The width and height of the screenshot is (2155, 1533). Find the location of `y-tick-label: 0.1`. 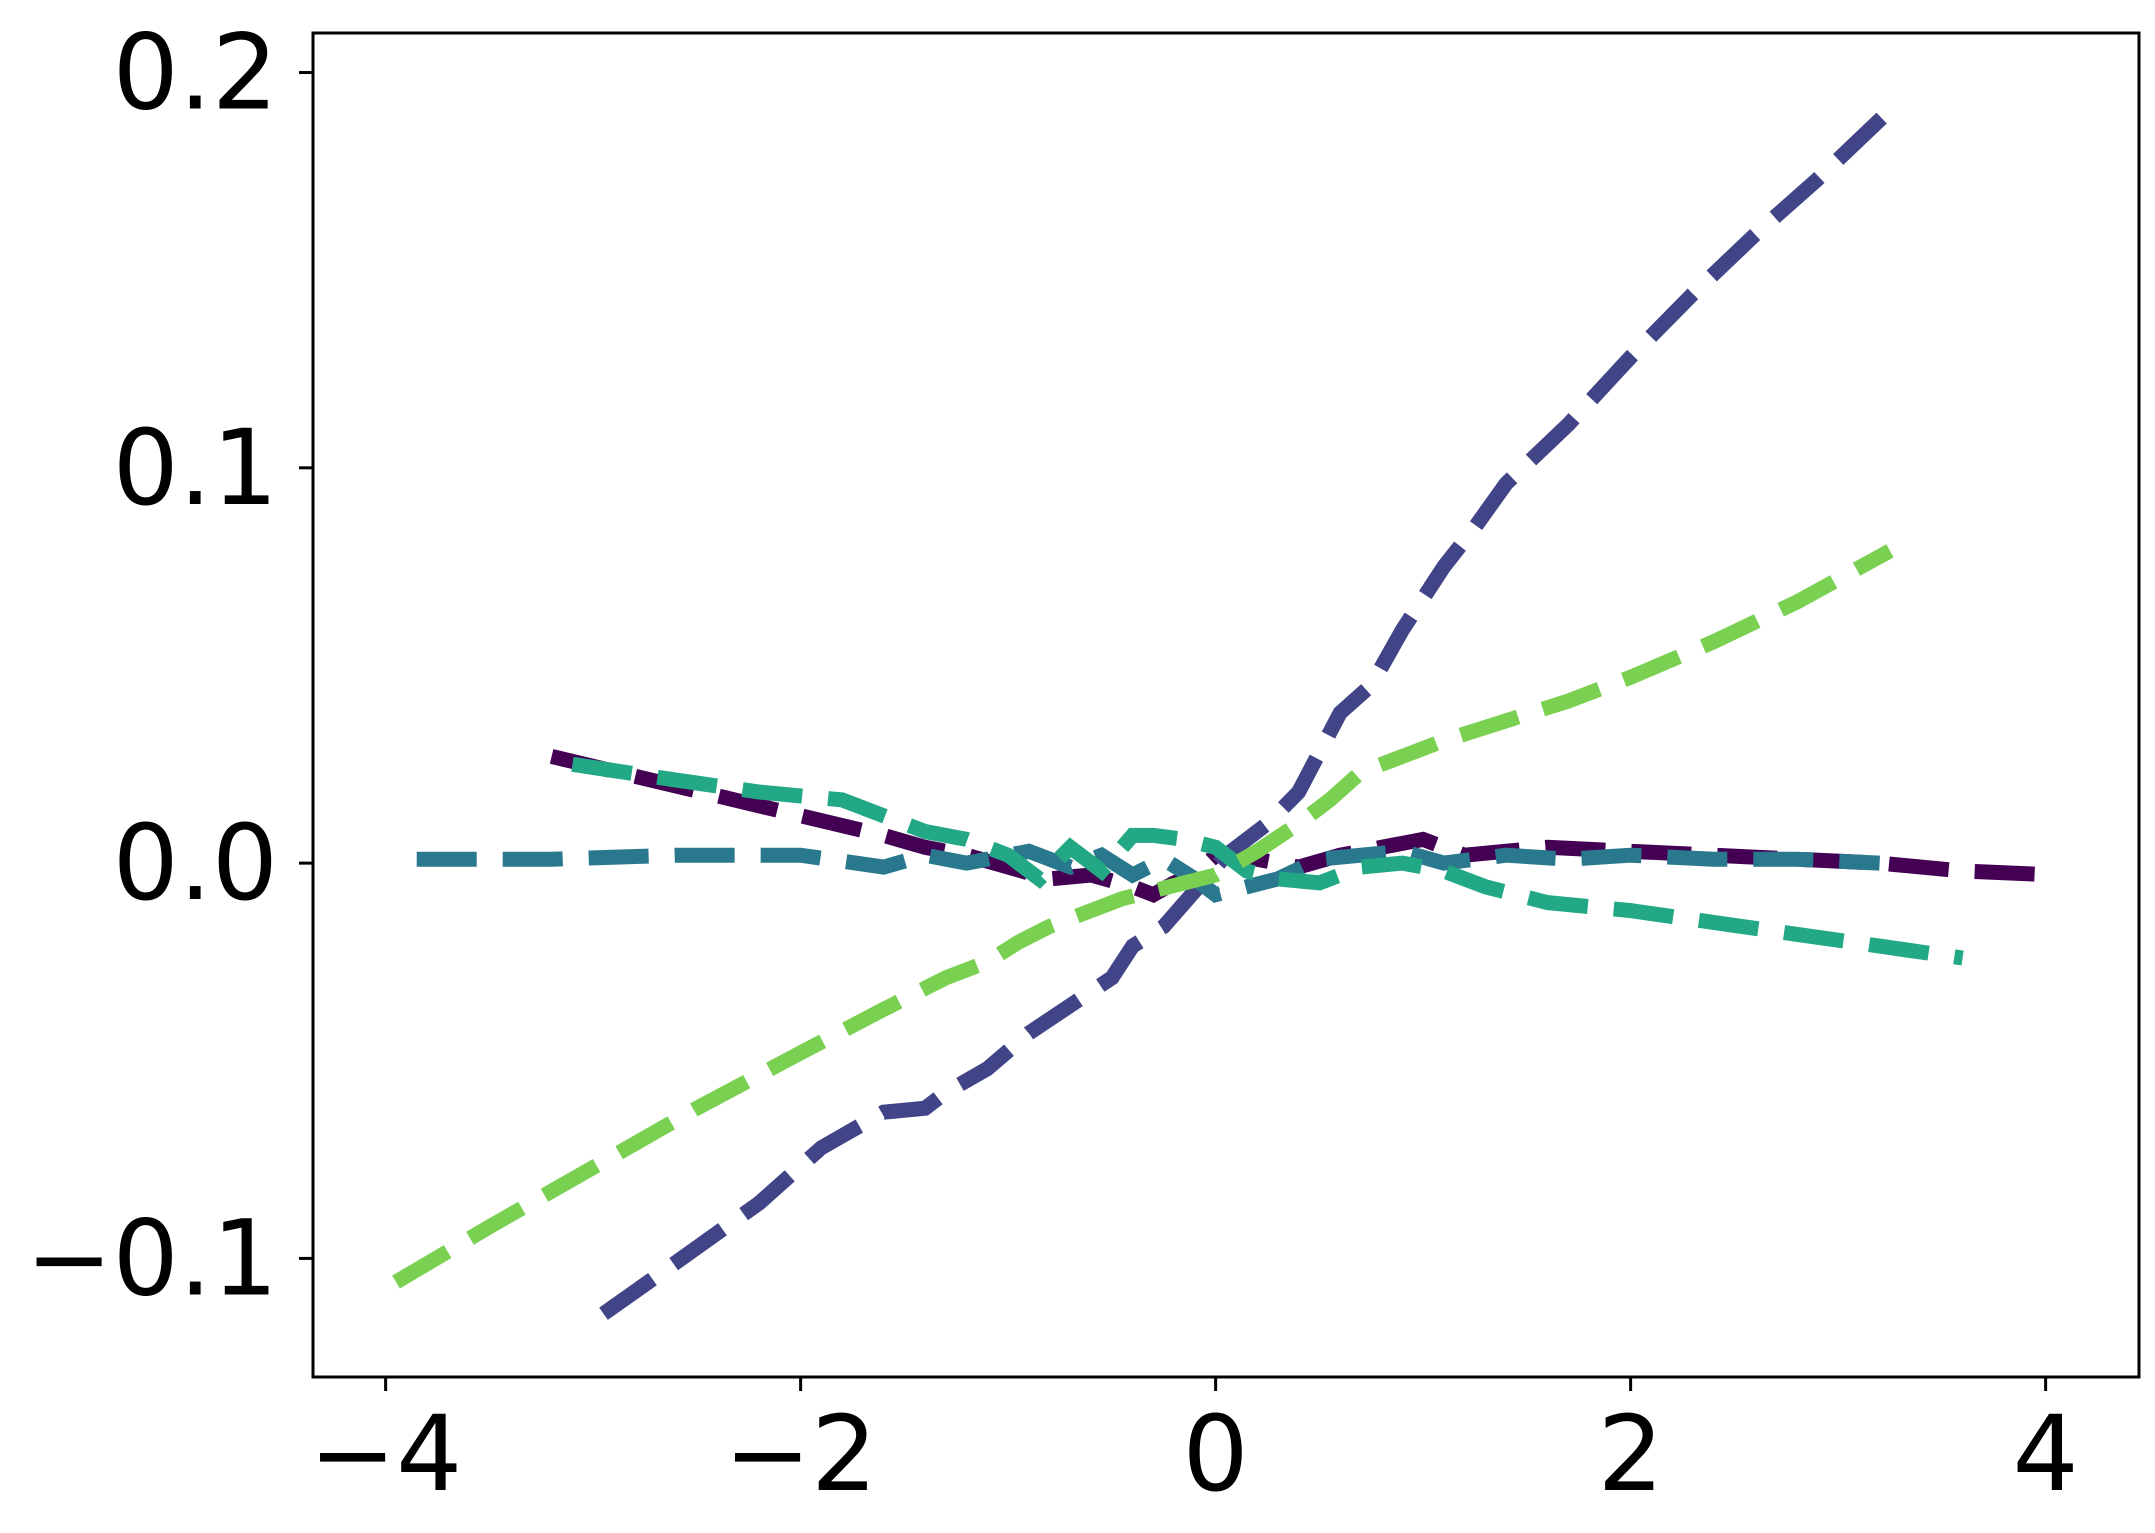

y-tick-label: 0.1 is located at coordinates (195, 468).